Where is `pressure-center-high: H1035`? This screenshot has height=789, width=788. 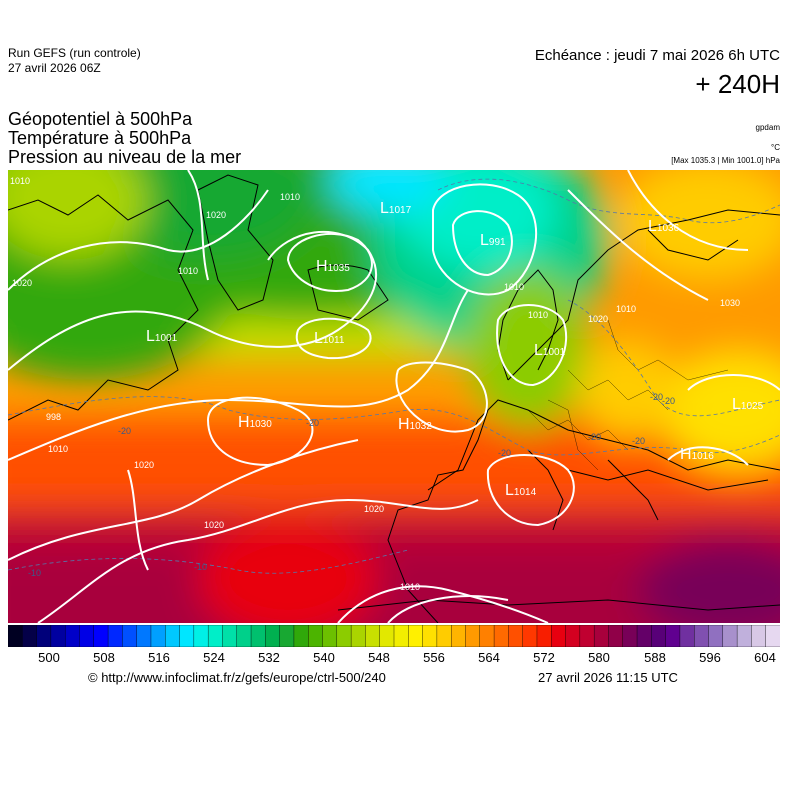 pressure-center-high: H1035 is located at coordinates (333, 268).